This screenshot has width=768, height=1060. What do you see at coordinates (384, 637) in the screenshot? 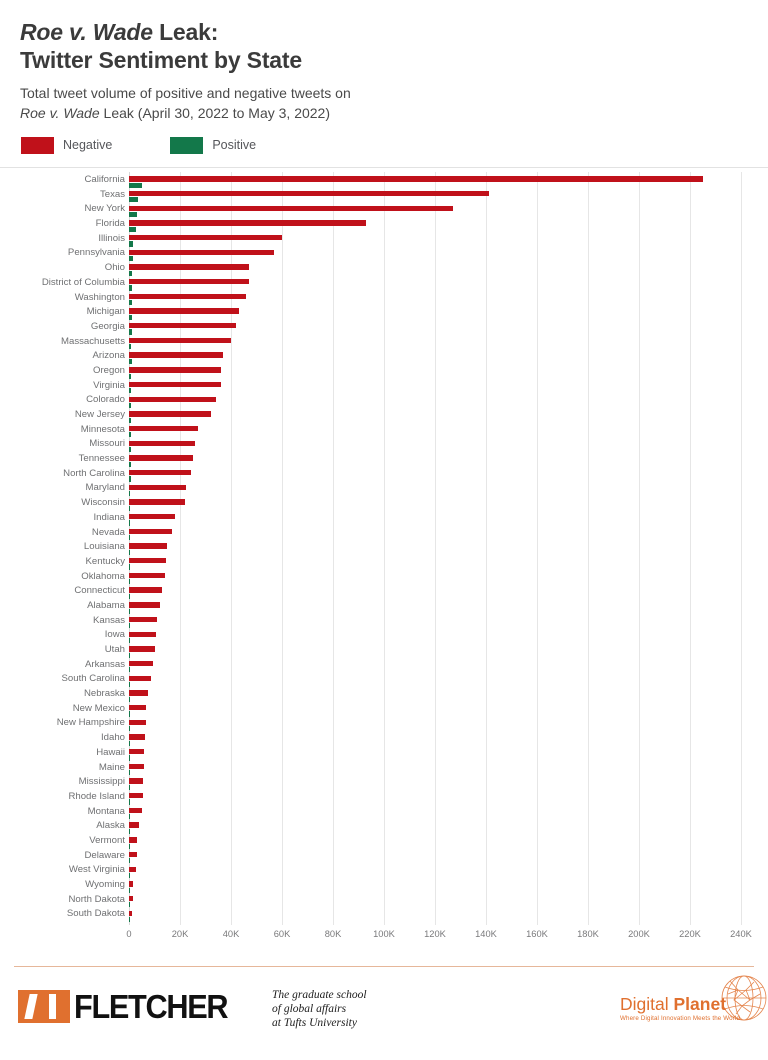
I see `bar-row: Iowa` at bounding box center [384, 637].